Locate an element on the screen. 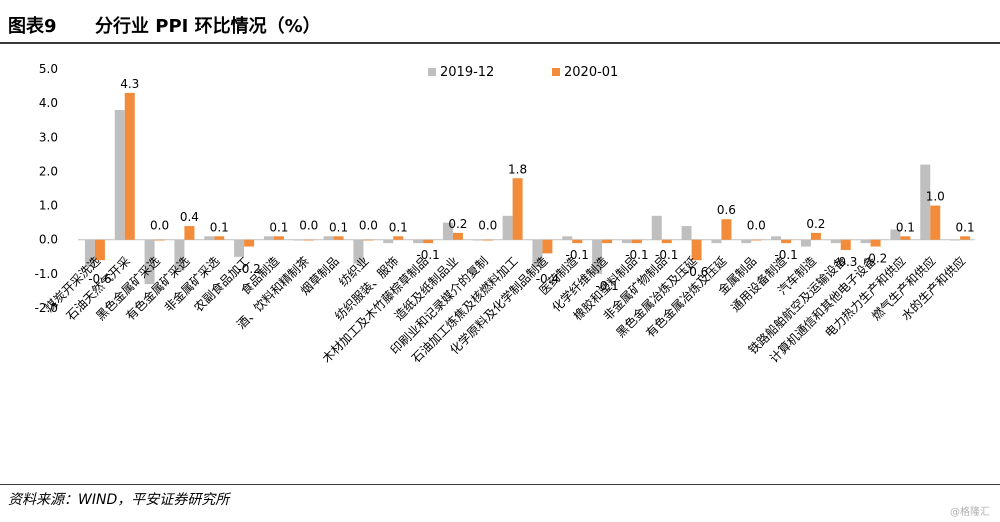  header-rule is located at coordinates (500, 43).